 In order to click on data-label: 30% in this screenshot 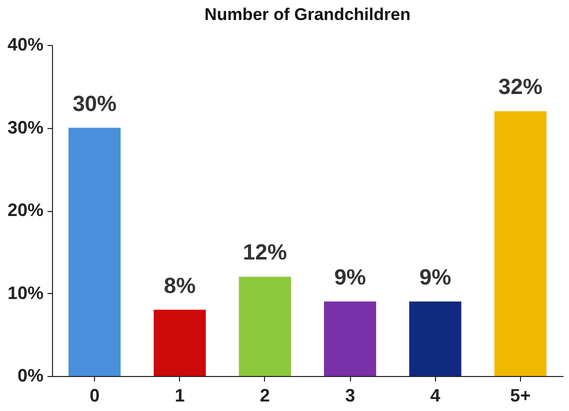, I will do `click(94, 103)`.